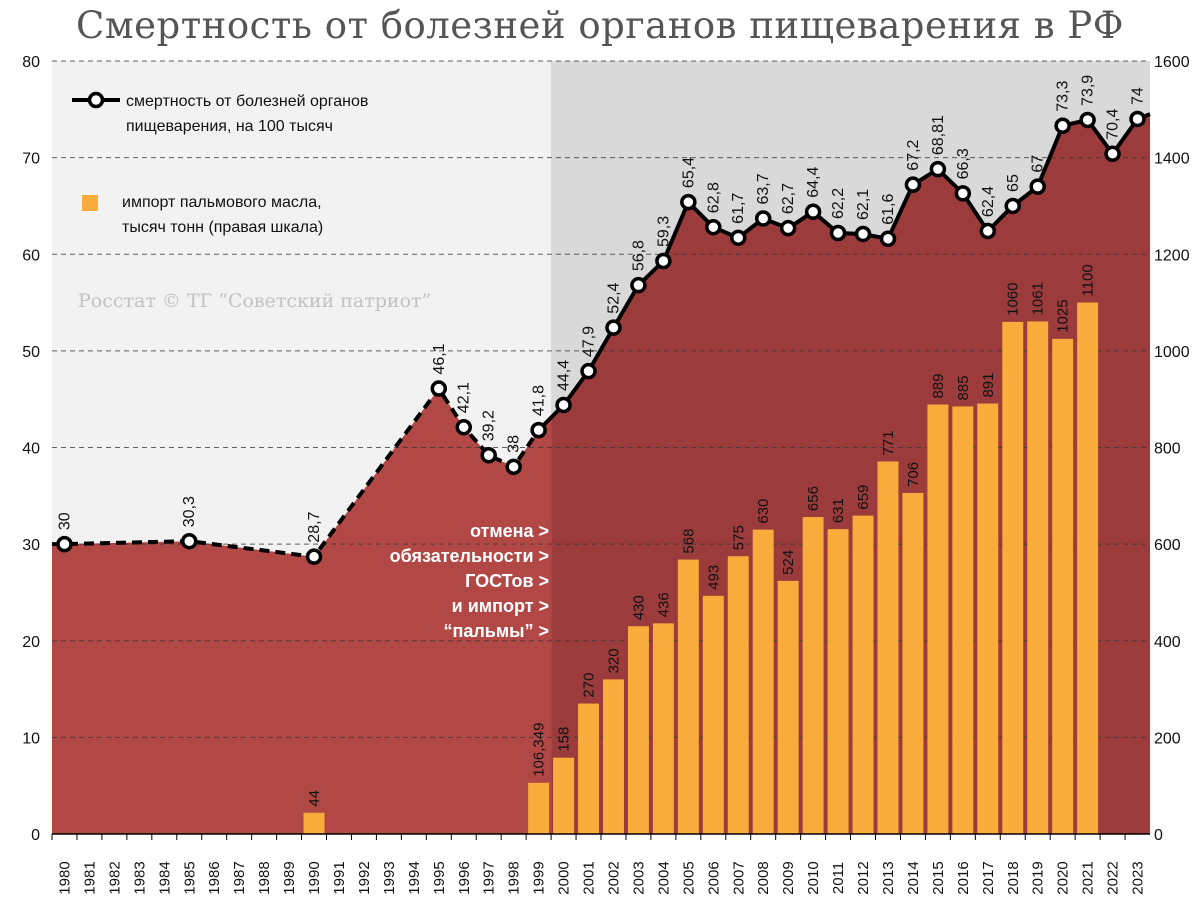 The width and height of the screenshot is (1200, 905). What do you see at coordinates (988, 877) in the screenshot?
I see `x-tick-label: 2017` at bounding box center [988, 877].